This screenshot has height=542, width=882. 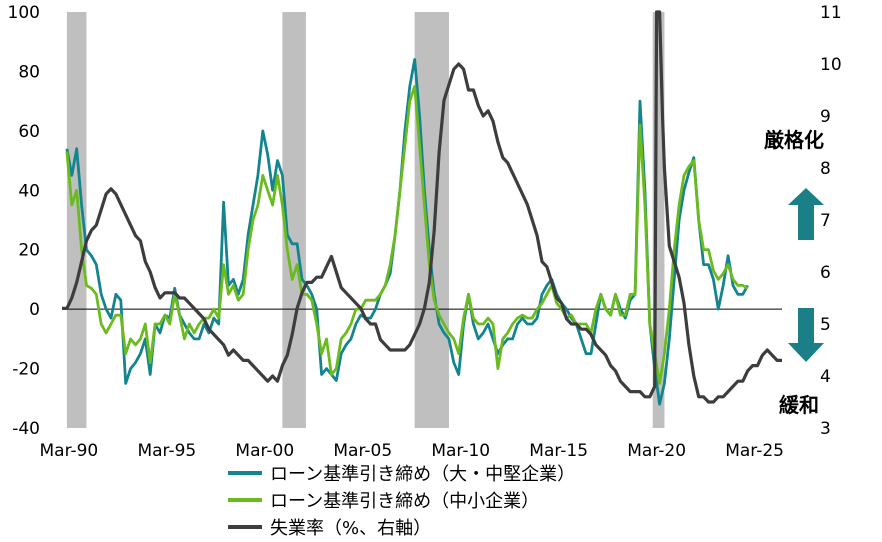 What do you see at coordinates (26, 370) in the screenshot?
I see `left-tick-label: -20` at bounding box center [26, 370].